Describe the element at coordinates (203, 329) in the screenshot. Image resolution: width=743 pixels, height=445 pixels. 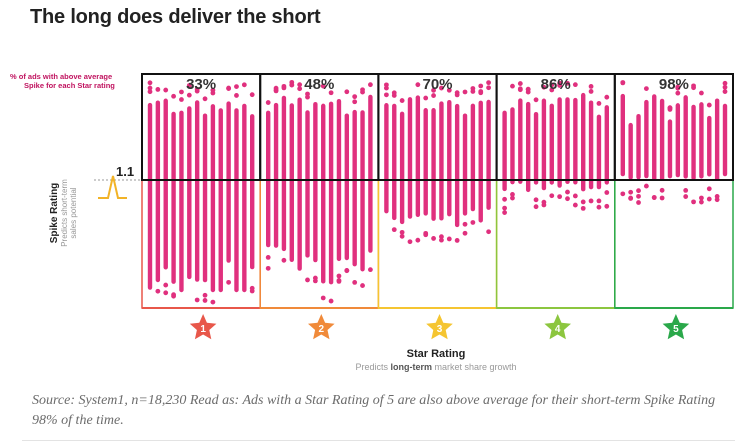
I see `star-label-1: 1` at that location.